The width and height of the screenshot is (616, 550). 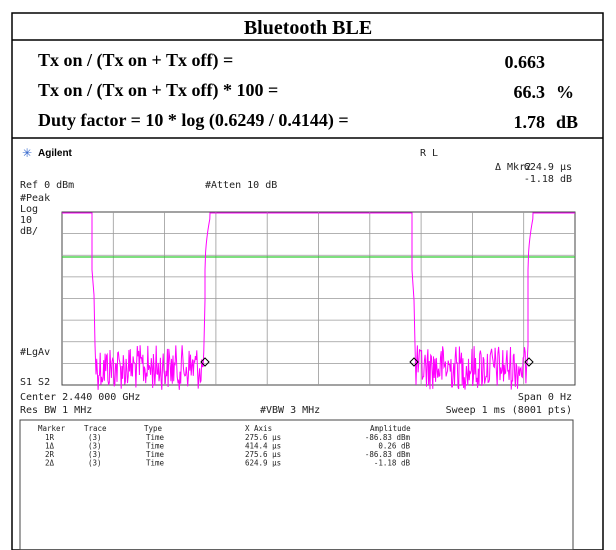 What do you see at coordinates (35, 382) in the screenshot?
I see `s1s2: S1 S2` at bounding box center [35, 382].